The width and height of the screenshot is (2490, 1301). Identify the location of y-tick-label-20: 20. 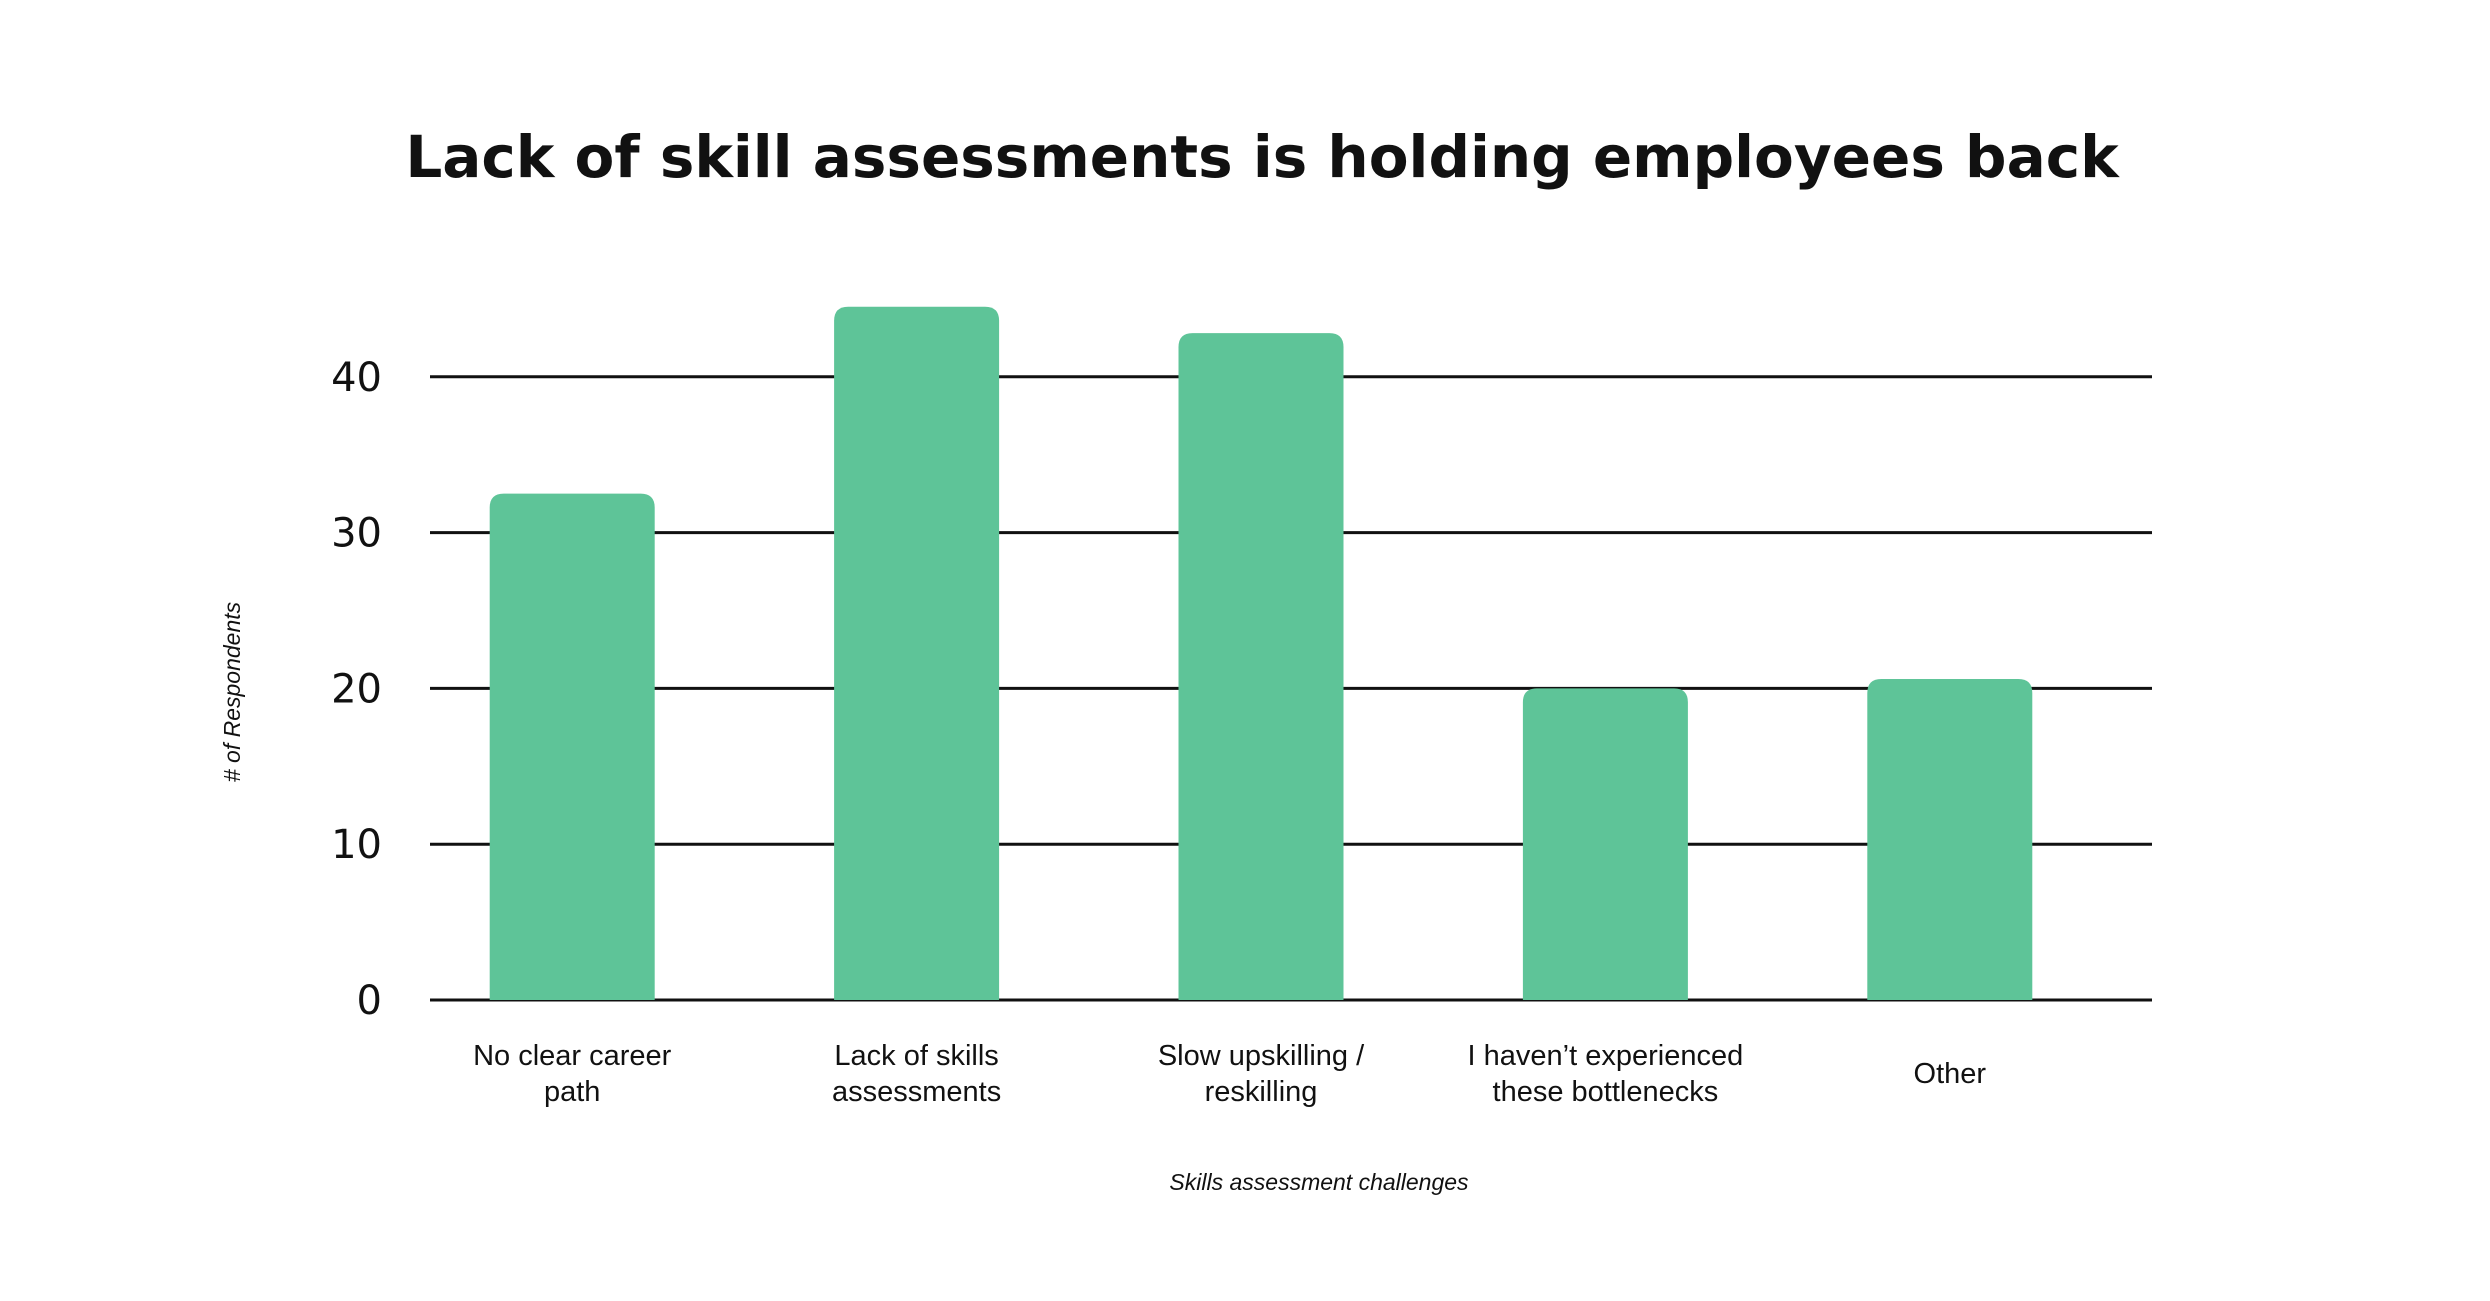
(356, 689).